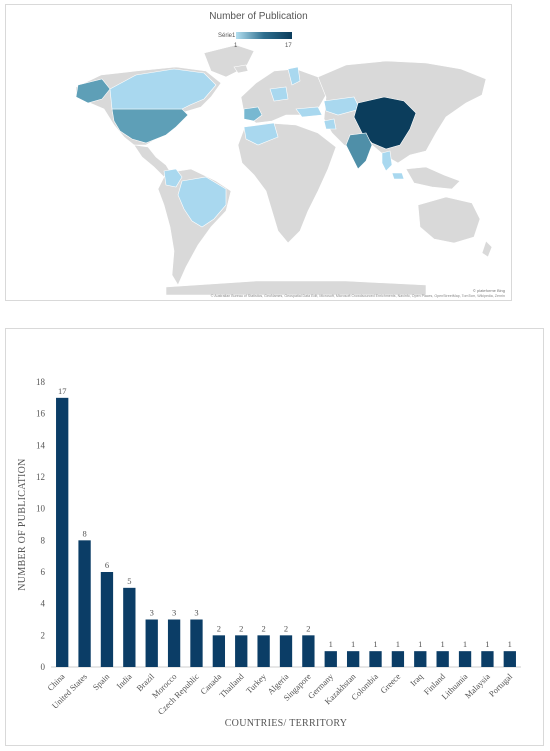 Image resolution: width=550 pixels, height=751 pixels. What do you see at coordinates (43, 572) in the screenshot?
I see `y-tick-label: 6` at bounding box center [43, 572].